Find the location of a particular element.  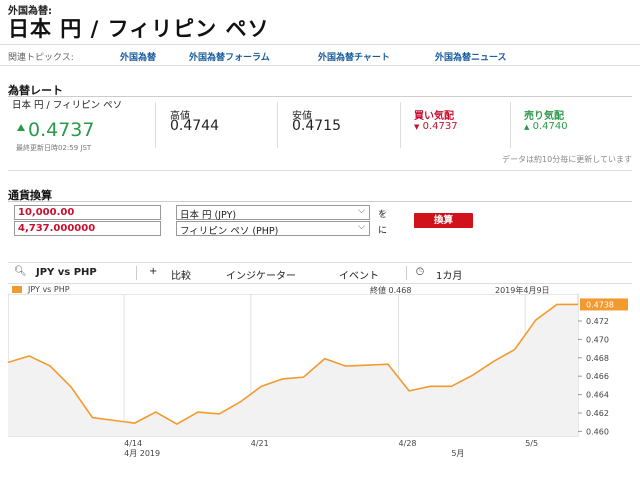

to-currency-select: フィリピン ペソ (PHP) ⌵ is located at coordinates (273, 229).